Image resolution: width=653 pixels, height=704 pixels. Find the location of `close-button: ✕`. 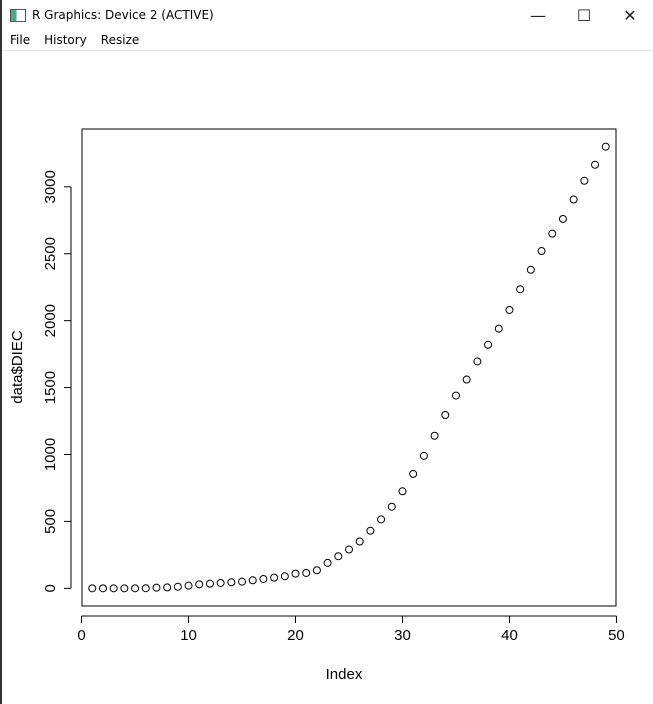

close-button: ✕ is located at coordinates (630, 15).